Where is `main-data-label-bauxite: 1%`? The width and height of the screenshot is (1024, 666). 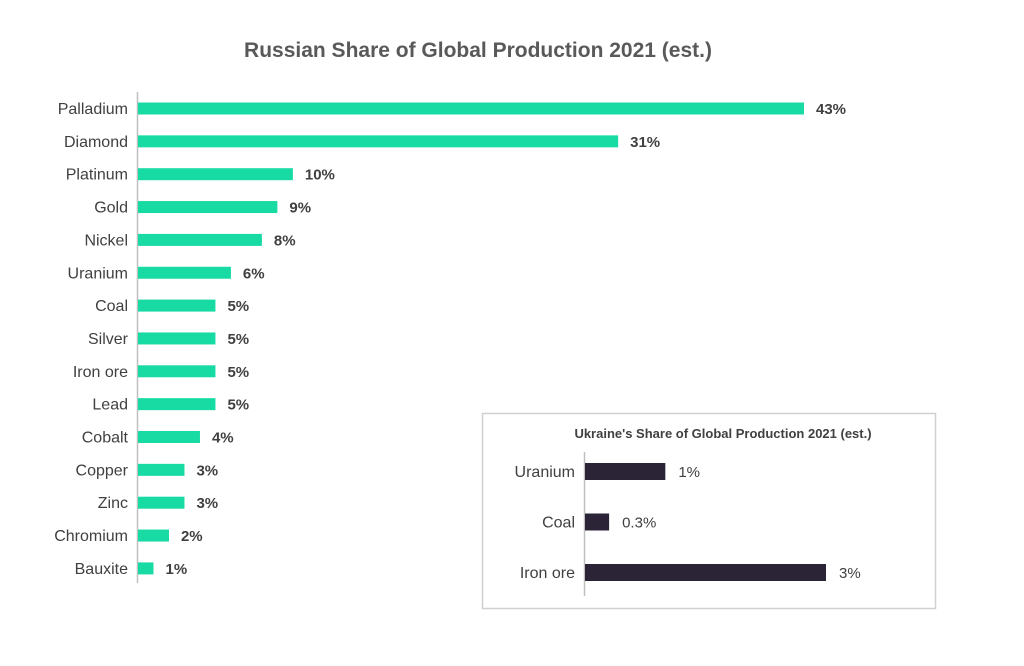
main-data-label-bauxite: 1% is located at coordinates (176, 569).